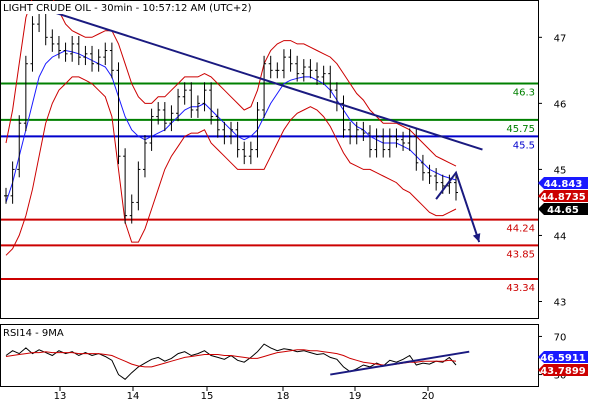 Image resolution: width=590 pixels, height=400 pixels. I want to click on price-value-box-label: 44.8735, so click(563, 197).